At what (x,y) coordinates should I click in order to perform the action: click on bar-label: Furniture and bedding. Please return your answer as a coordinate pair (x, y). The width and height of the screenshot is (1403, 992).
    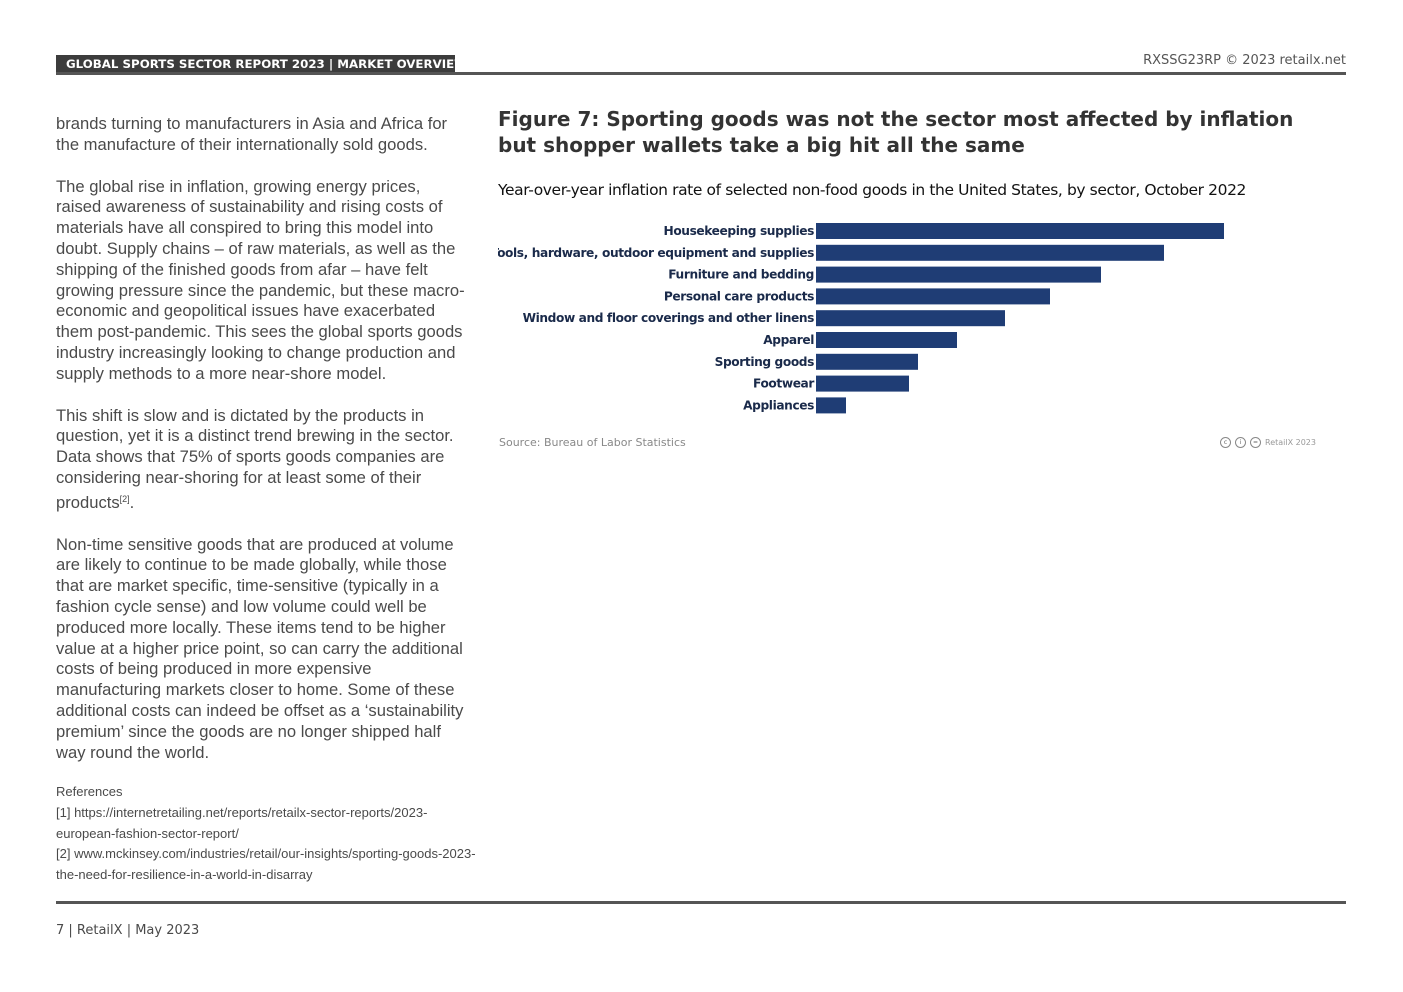
    Looking at the image, I should click on (741, 275).